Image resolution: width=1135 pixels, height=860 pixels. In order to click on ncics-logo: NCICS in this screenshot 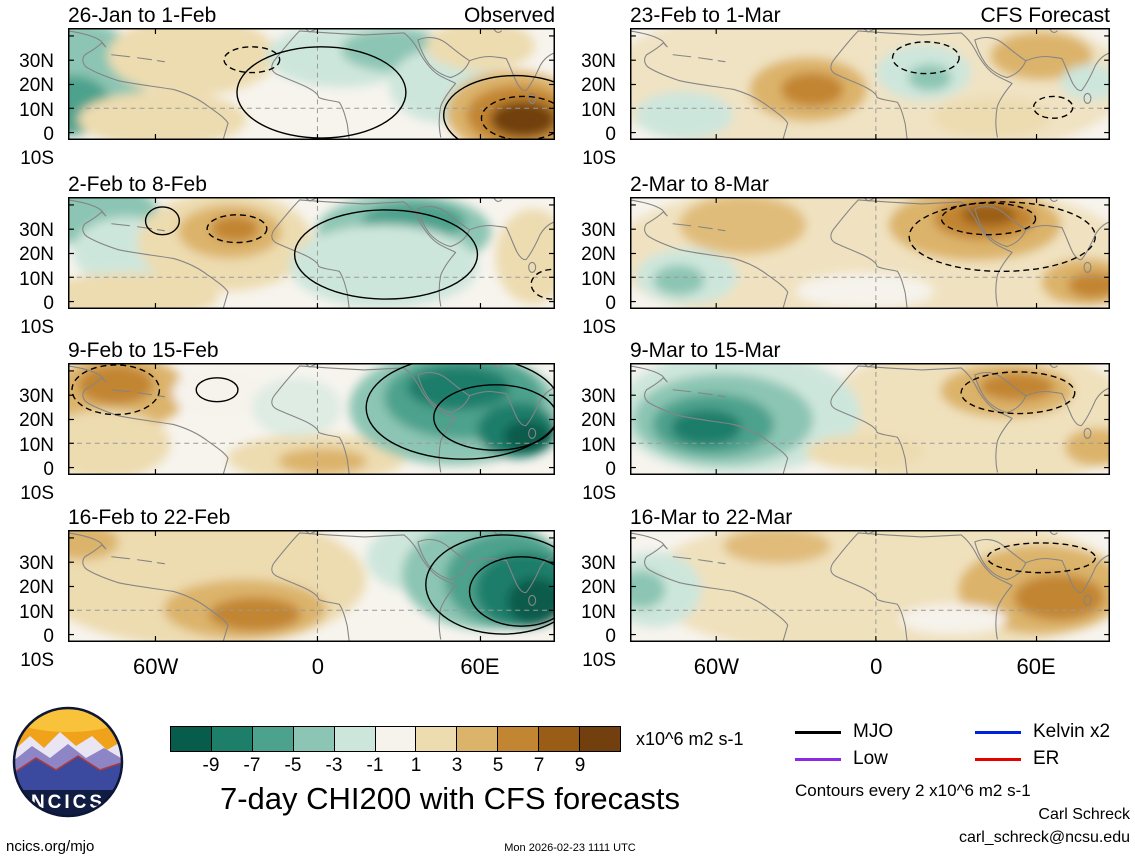, I will do `click(68, 762)`.